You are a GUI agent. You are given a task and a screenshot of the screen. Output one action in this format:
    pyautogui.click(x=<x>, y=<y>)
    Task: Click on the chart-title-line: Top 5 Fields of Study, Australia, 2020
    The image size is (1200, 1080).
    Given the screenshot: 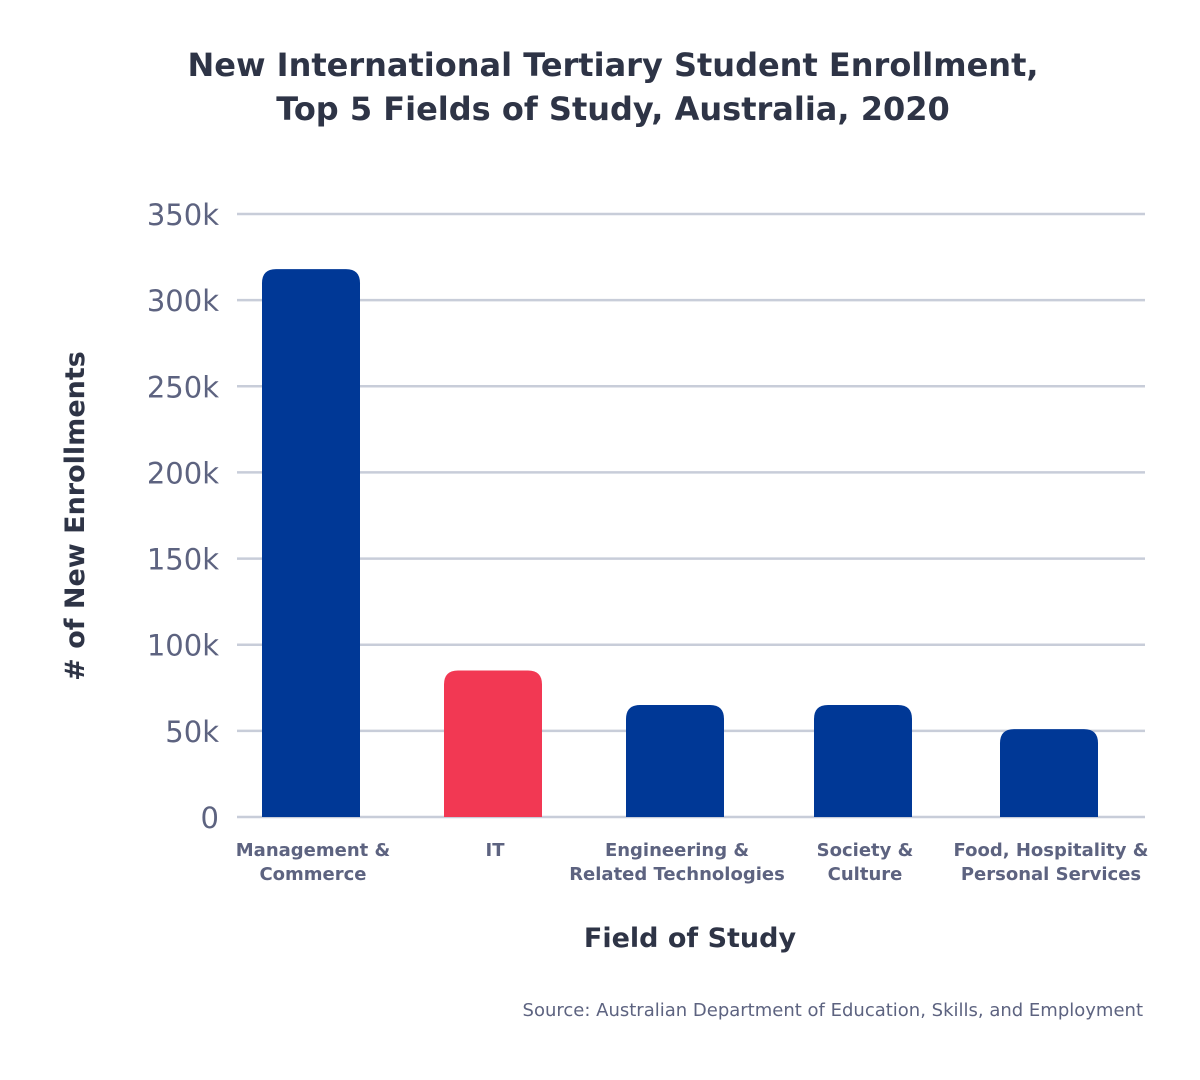 What is the action you would take?
    pyautogui.click(x=613, y=109)
    